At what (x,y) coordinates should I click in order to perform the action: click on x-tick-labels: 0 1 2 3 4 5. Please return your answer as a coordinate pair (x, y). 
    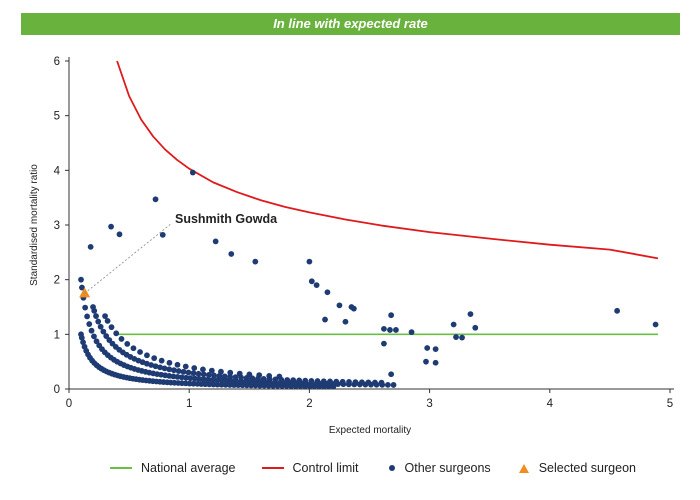
    Looking at the image, I should click on (369, 404).